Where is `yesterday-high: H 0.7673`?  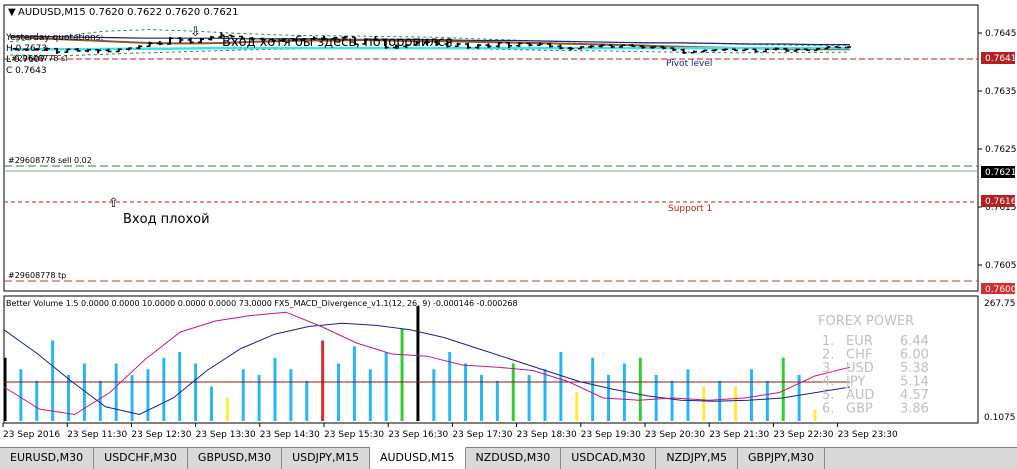
yesterday-high: H 0.7673 is located at coordinates (26, 49).